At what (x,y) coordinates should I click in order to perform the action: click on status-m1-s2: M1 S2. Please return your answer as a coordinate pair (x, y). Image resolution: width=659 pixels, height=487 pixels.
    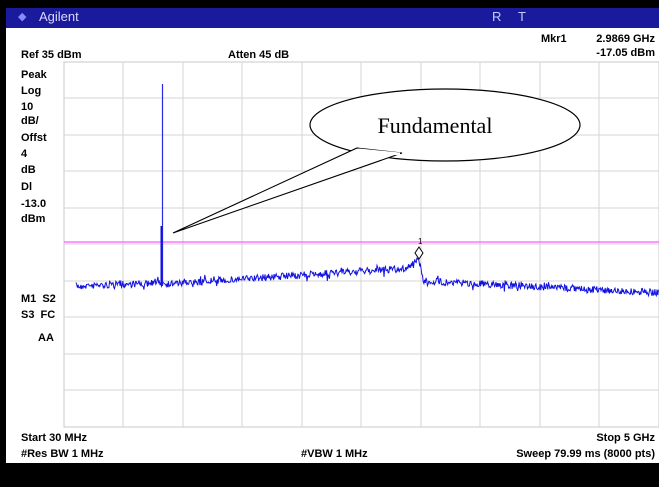
    Looking at the image, I should click on (38, 299).